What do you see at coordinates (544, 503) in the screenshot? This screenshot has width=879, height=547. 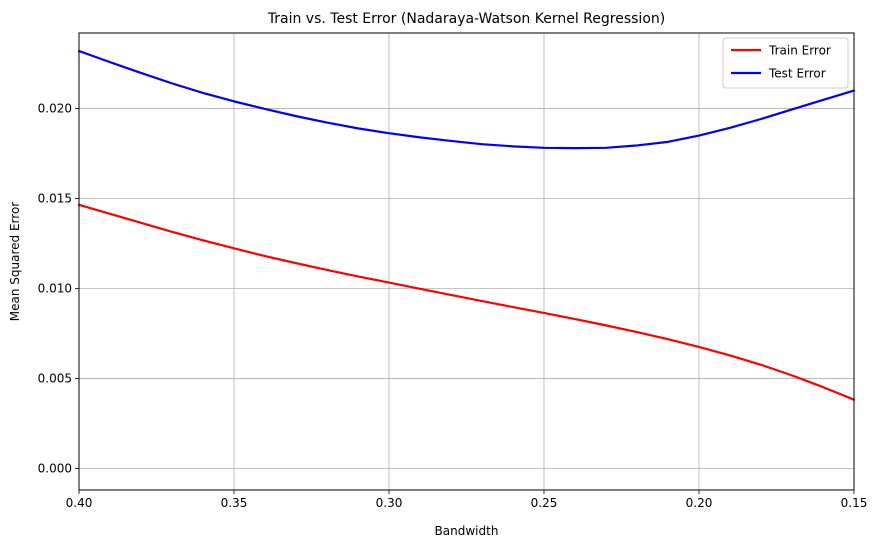 I see `x-tick-label: 0.25` at bounding box center [544, 503].